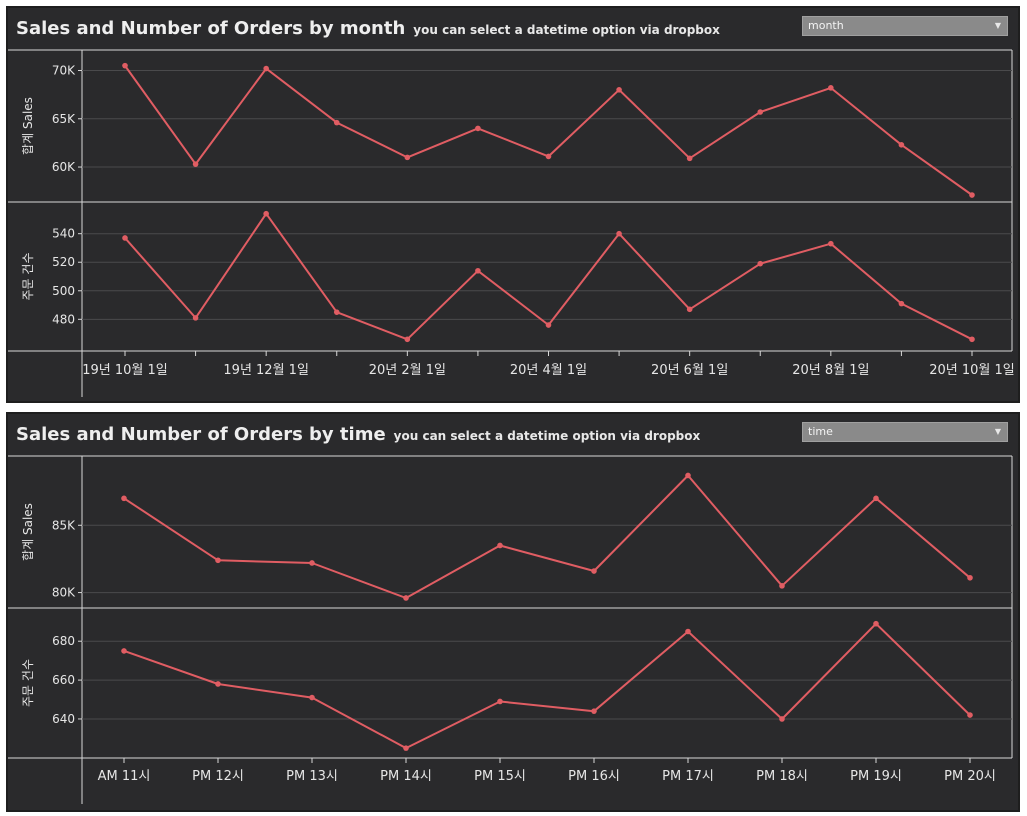 The image size is (1027, 816). Describe the element at coordinates (820, 431) in the screenshot. I see `dropdown-value: time` at that location.